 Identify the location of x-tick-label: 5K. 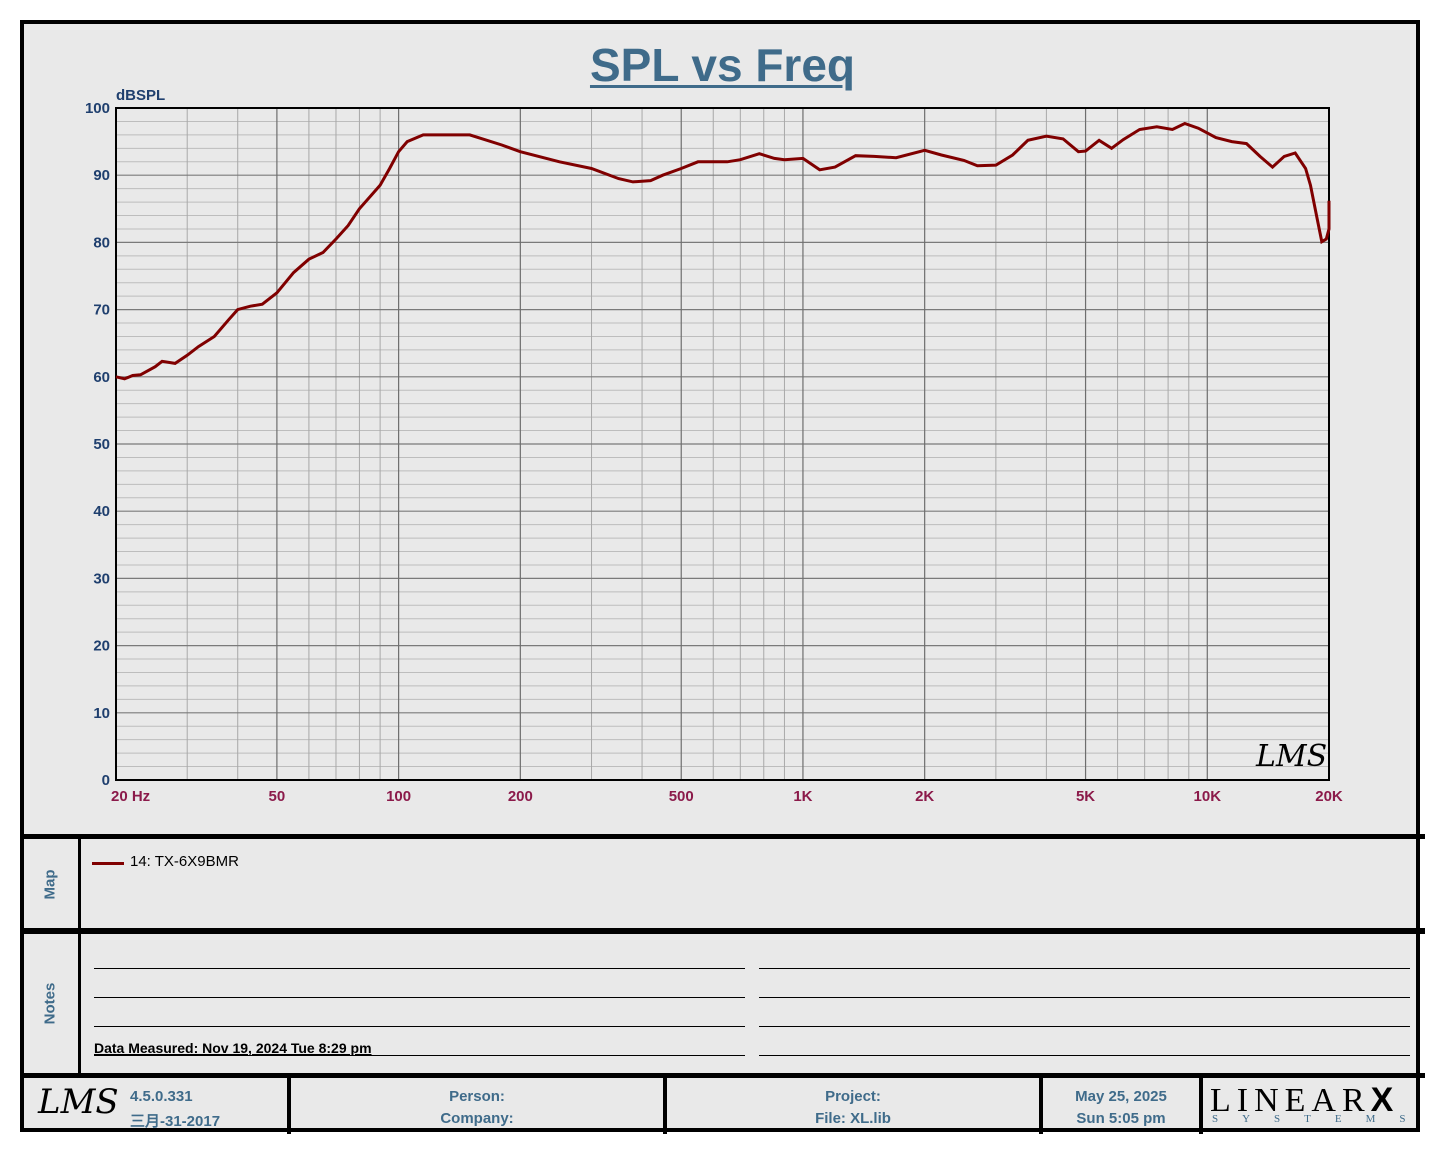
(1085, 796).